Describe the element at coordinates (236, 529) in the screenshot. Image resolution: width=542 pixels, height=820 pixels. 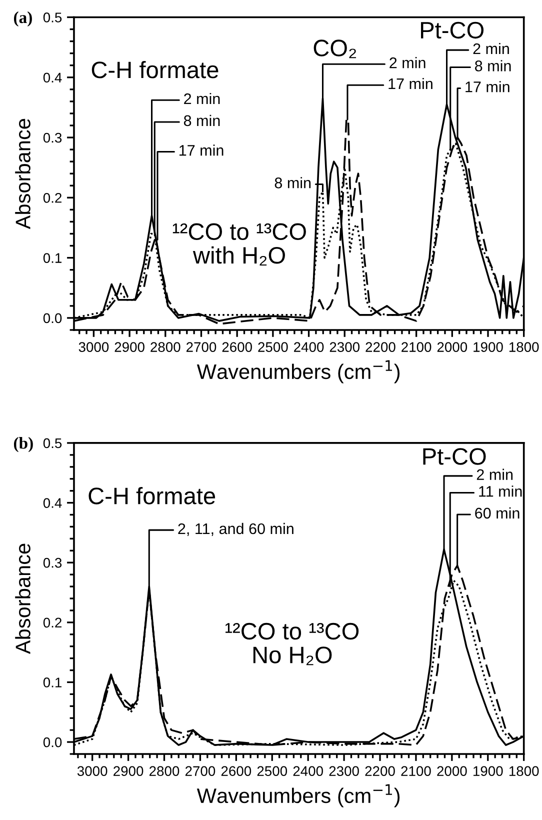
I see `annotation: 2, 11, and 60 min` at that location.